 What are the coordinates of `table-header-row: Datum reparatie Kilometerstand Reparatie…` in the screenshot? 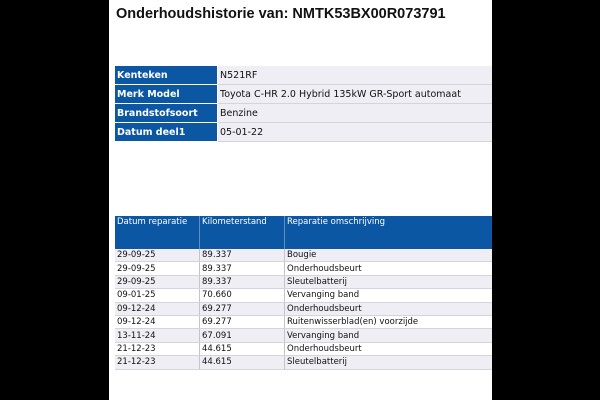 It's located at (303, 232).